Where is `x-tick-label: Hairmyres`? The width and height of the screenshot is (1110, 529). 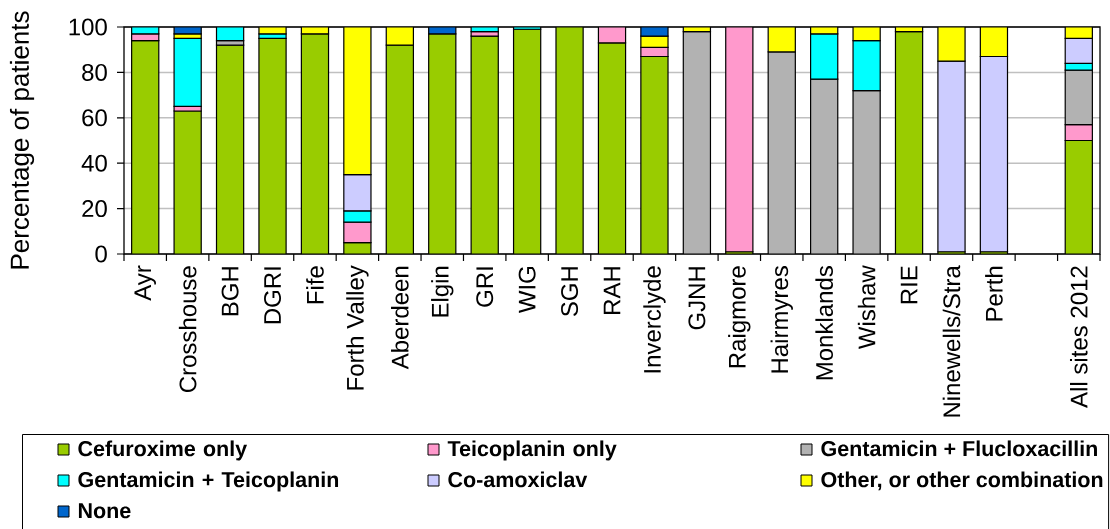
x-tick-label: Hairmyres is located at coordinates (781, 319).